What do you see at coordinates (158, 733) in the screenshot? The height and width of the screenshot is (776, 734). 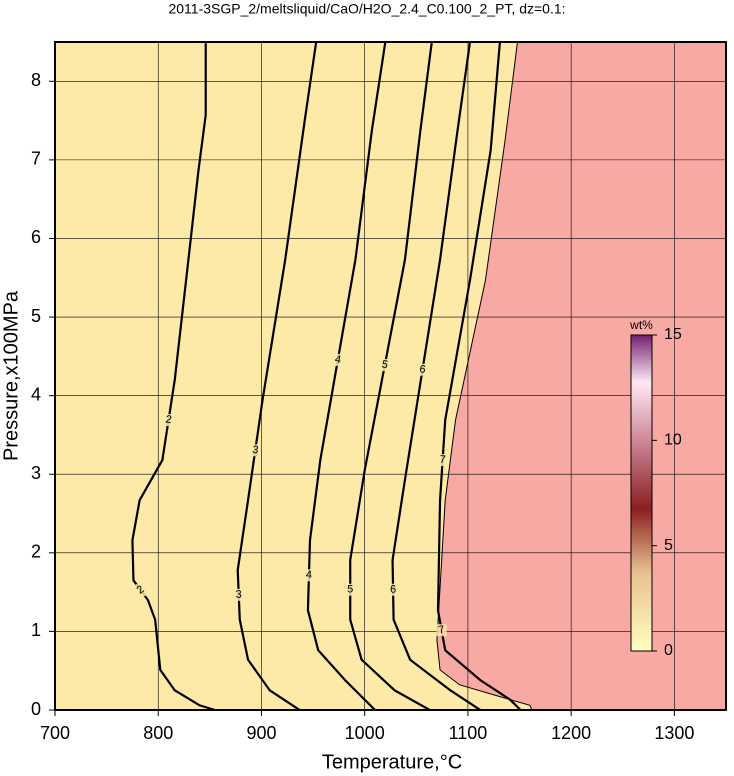 I see `x-tick-label: 800` at bounding box center [158, 733].